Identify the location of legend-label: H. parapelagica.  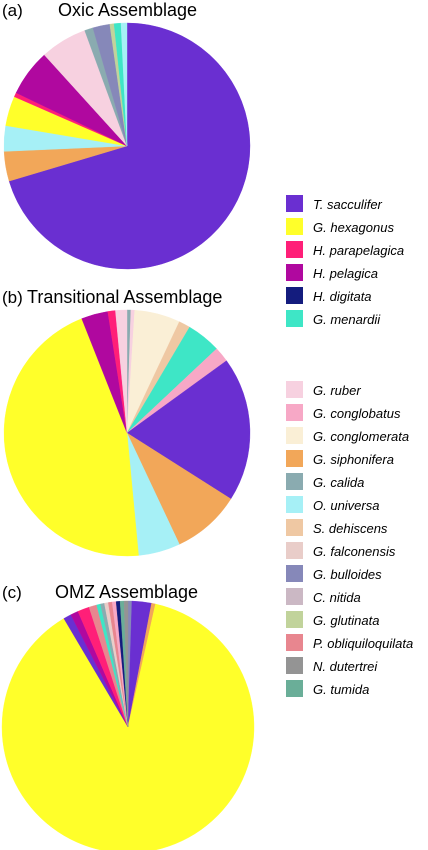
(358, 250).